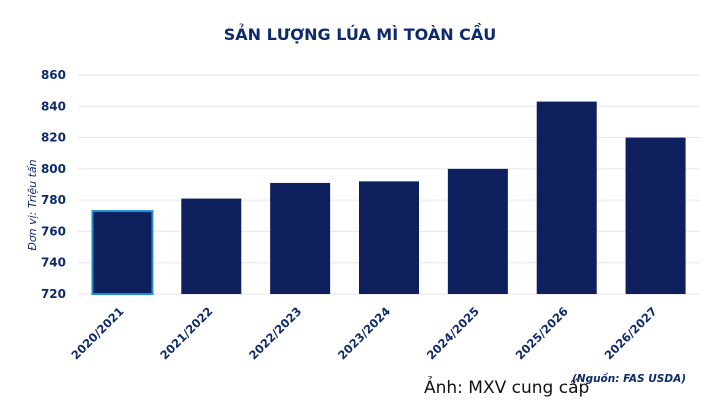  Describe the element at coordinates (477, 231) in the screenshot. I see `bar-2024-2025` at that location.